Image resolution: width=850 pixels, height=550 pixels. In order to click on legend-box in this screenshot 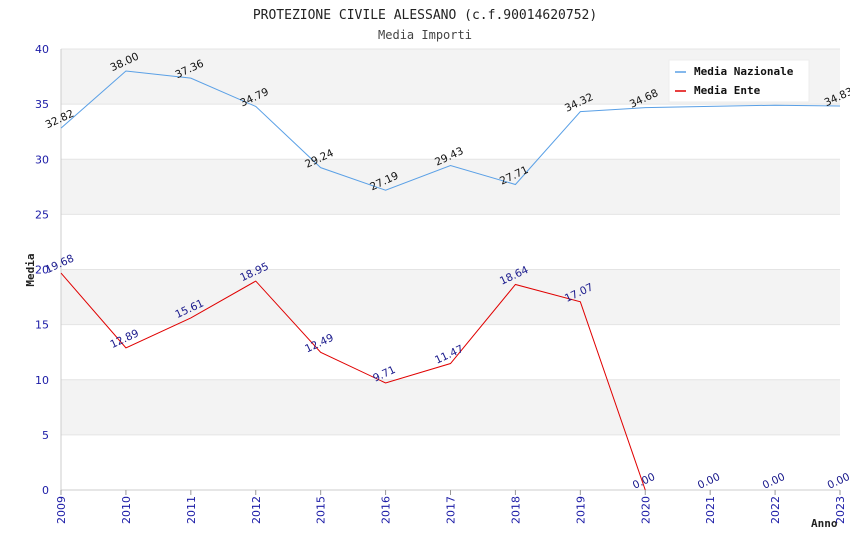, I will do `click(739, 81)`.